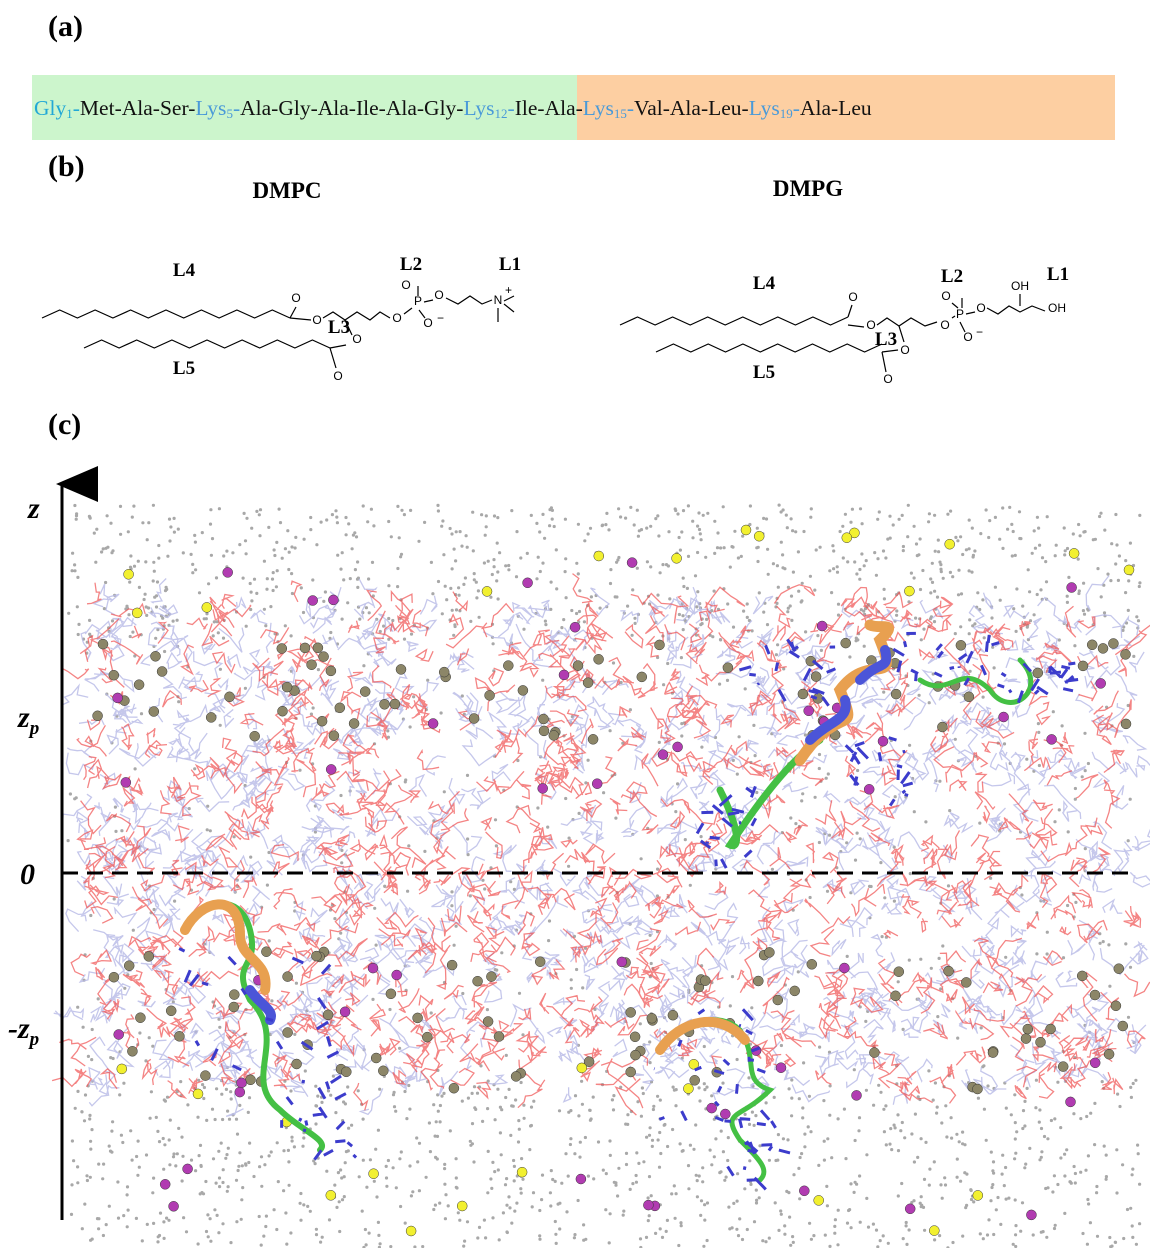 Image resolution: width=1150 pixels, height=1248 pixels. I want to click on peptide, so click(225, 947).